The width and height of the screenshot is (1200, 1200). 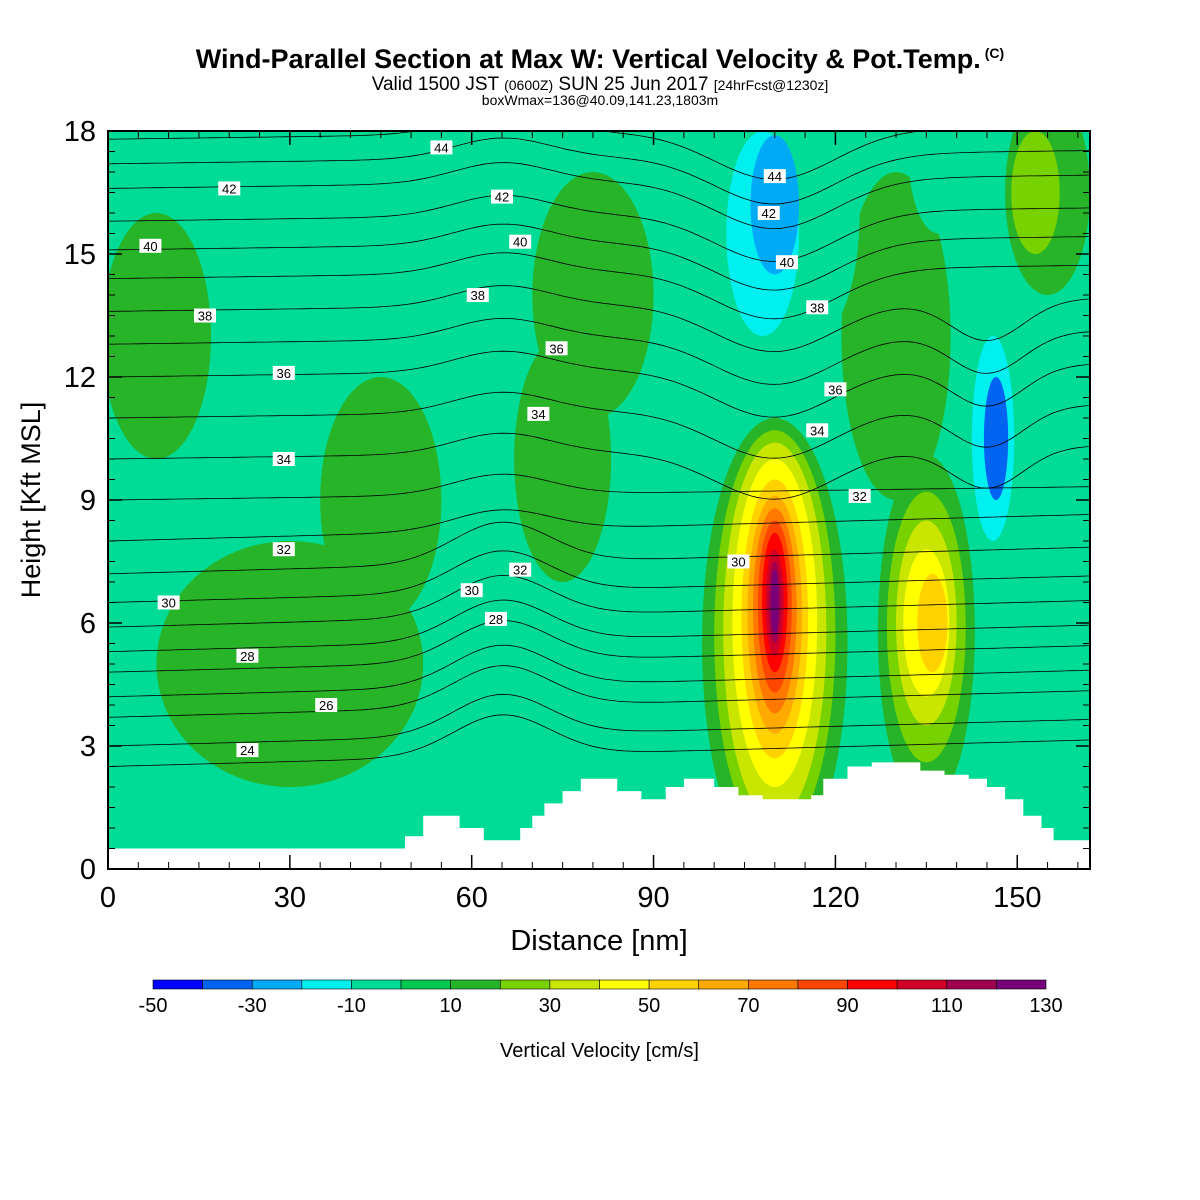 I want to click on theta-label-17: 28, so click(x=495, y=619).